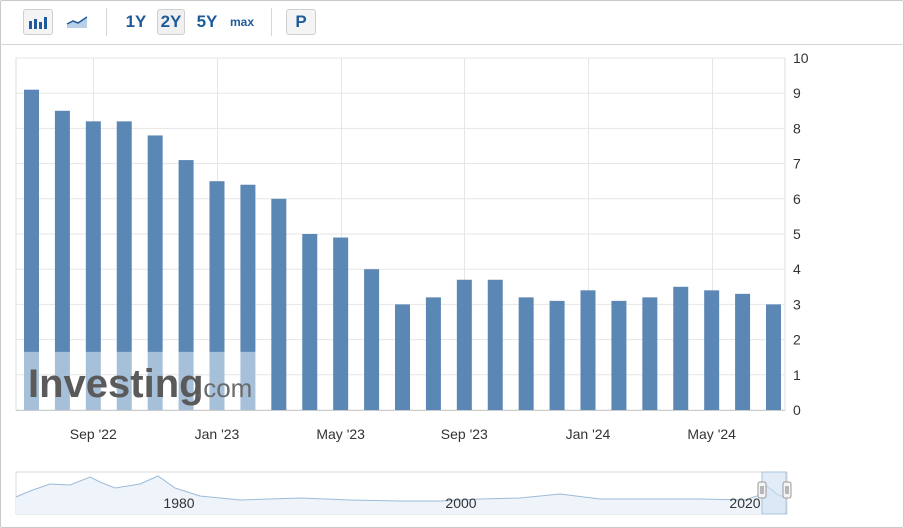 The height and width of the screenshot is (528, 904). Describe the element at coordinates (460, 503) in the screenshot. I see `navigator-tick-label: 2000` at that location.